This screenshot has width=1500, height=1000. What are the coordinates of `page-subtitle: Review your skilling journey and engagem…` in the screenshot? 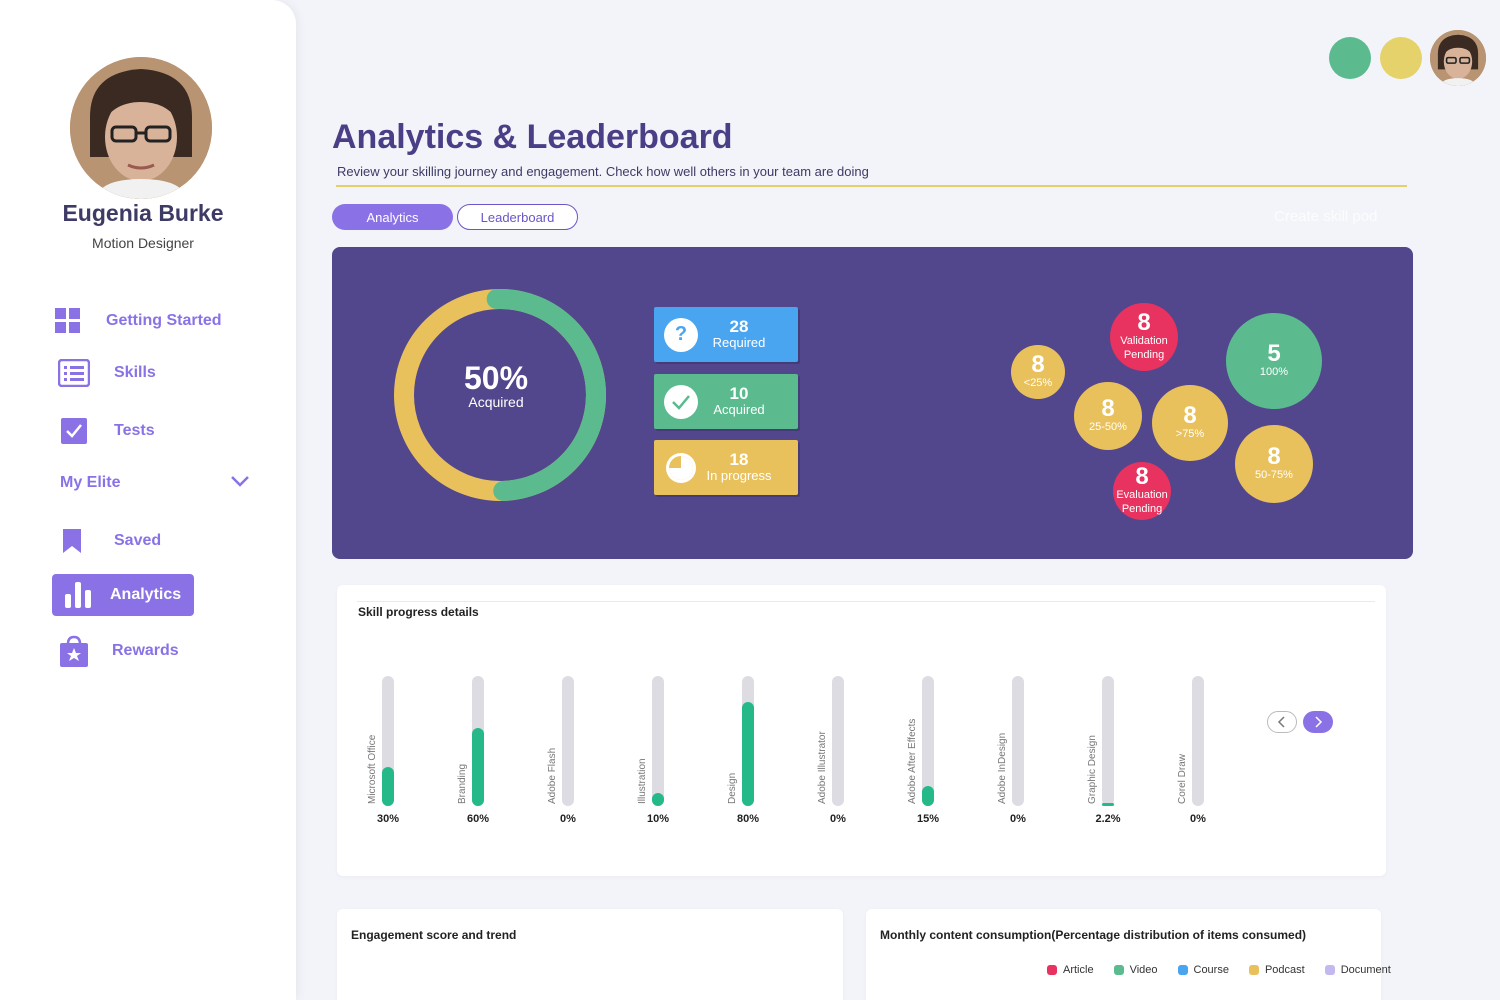 It's located at (603, 171).